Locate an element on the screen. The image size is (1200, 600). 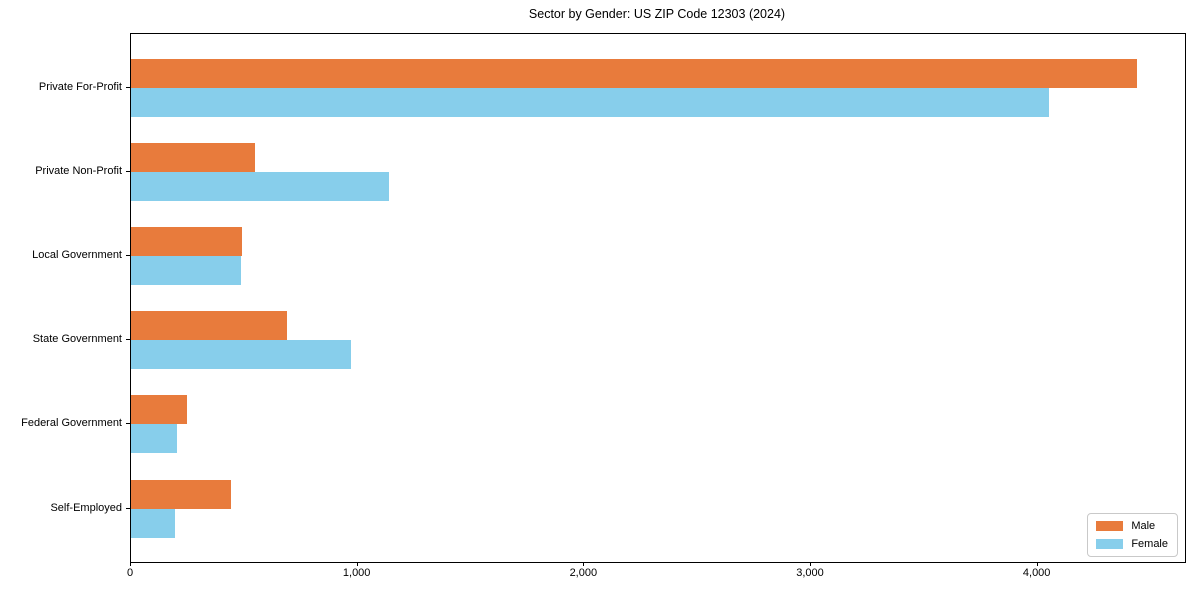
bar-female-local-government is located at coordinates (186, 270).